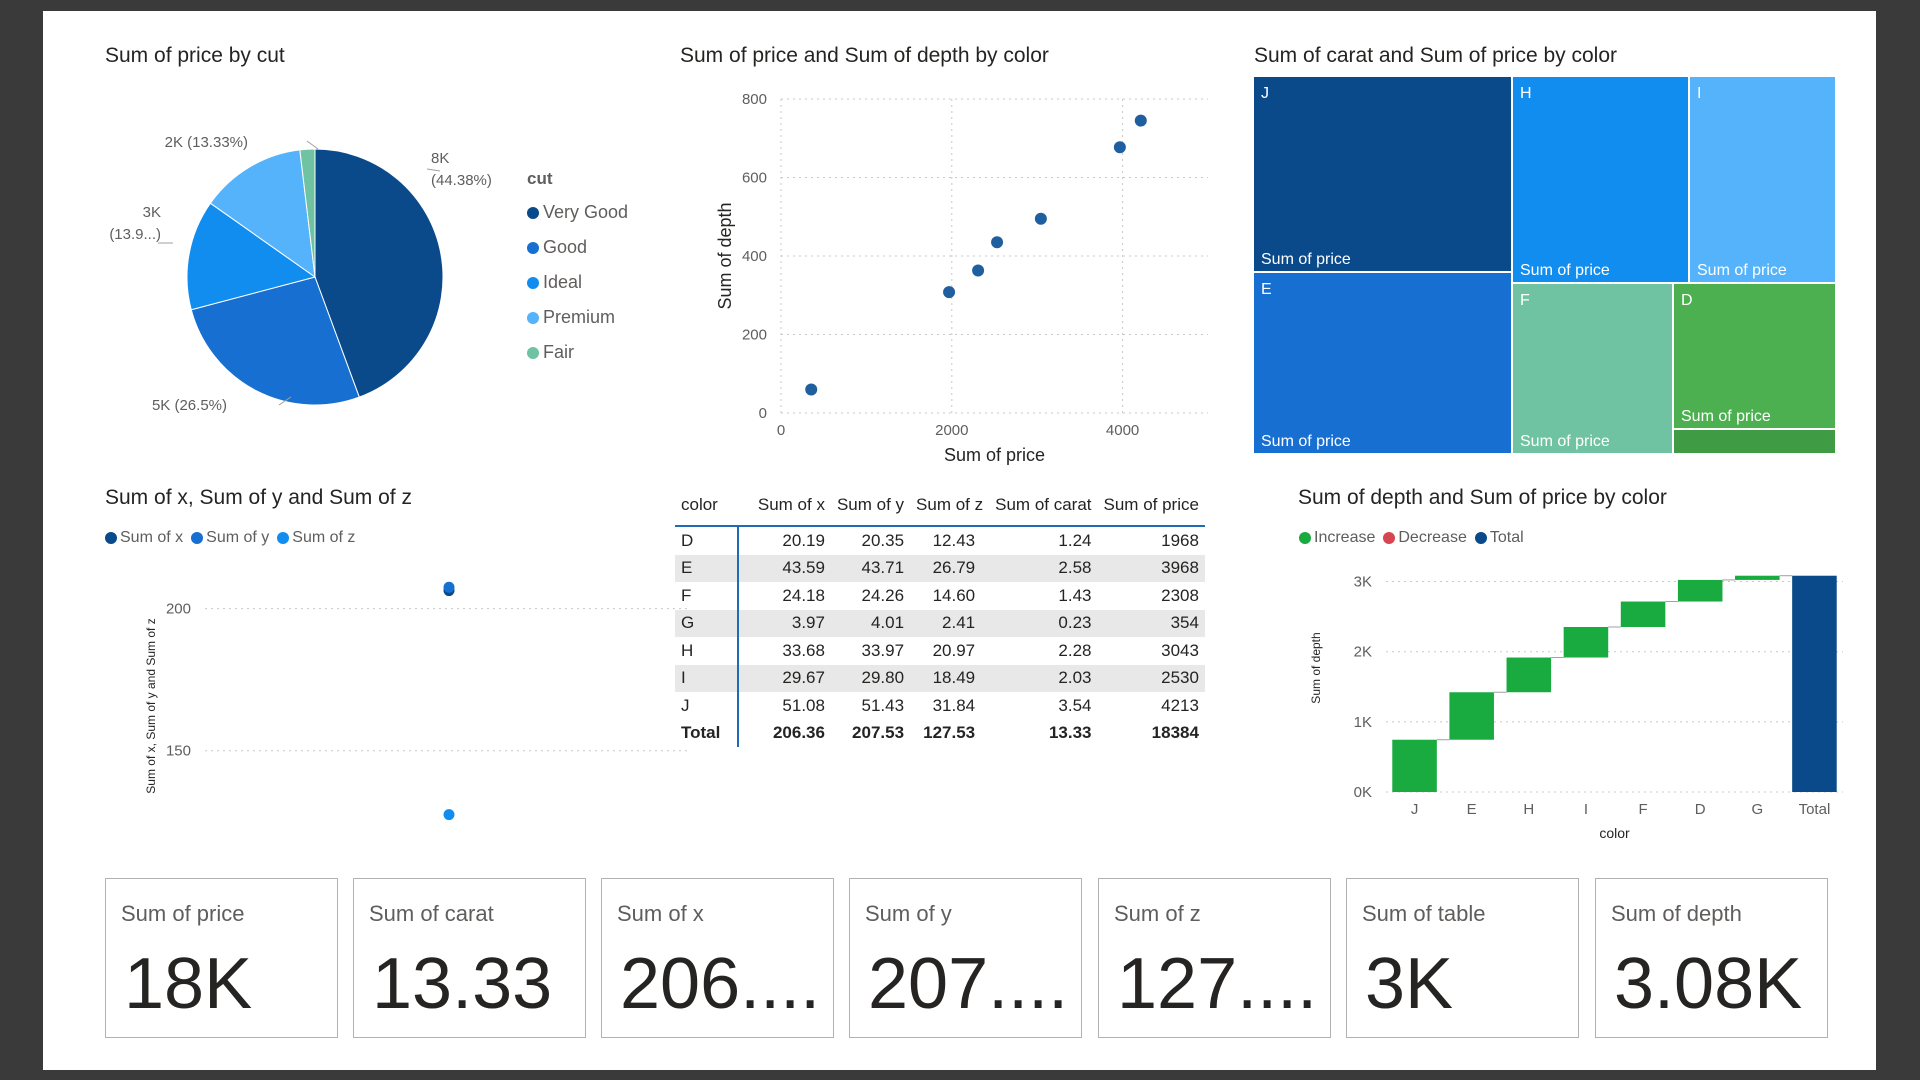 Image resolution: width=1920 pixels, height=1080 pixels. What do you see at coordinates (221, 958) in the screenshot?
I see `kpi-card-sum-of-price: Sum of price 18K` at bounding box center [221, 958].